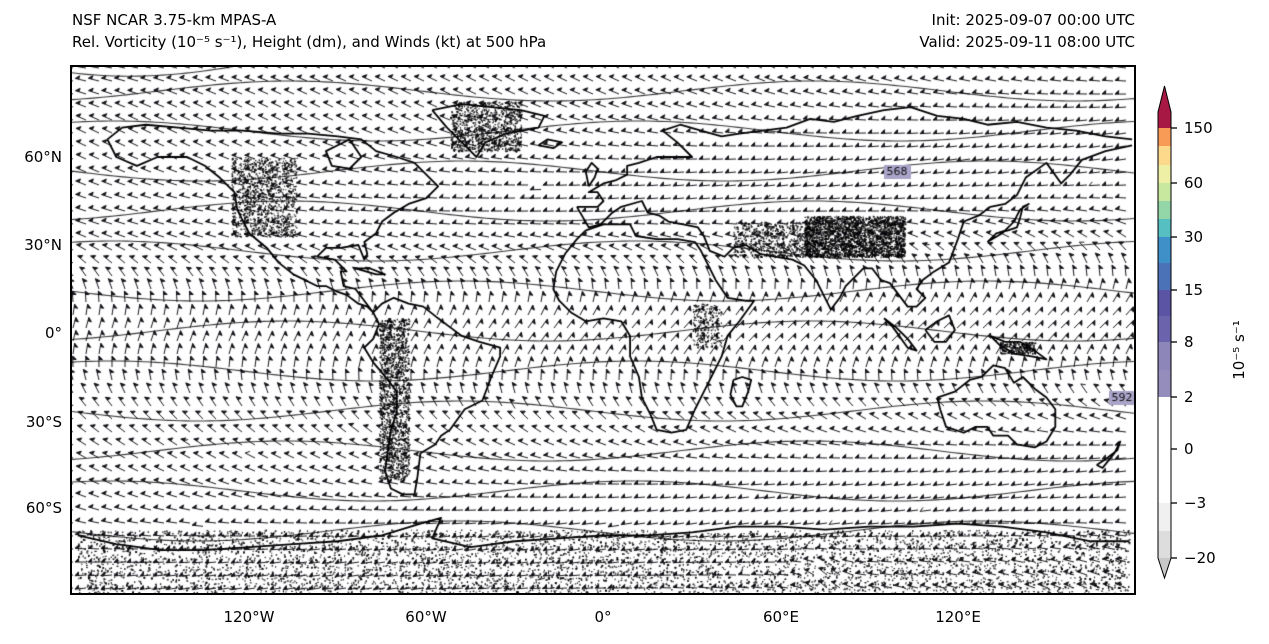 This screenshot has width=1269, height=644. What do you see at coordinates (1200, 558) in the screenshot?
I see `colorbar-tick-label: −20` at bounding box center [1200, 558].